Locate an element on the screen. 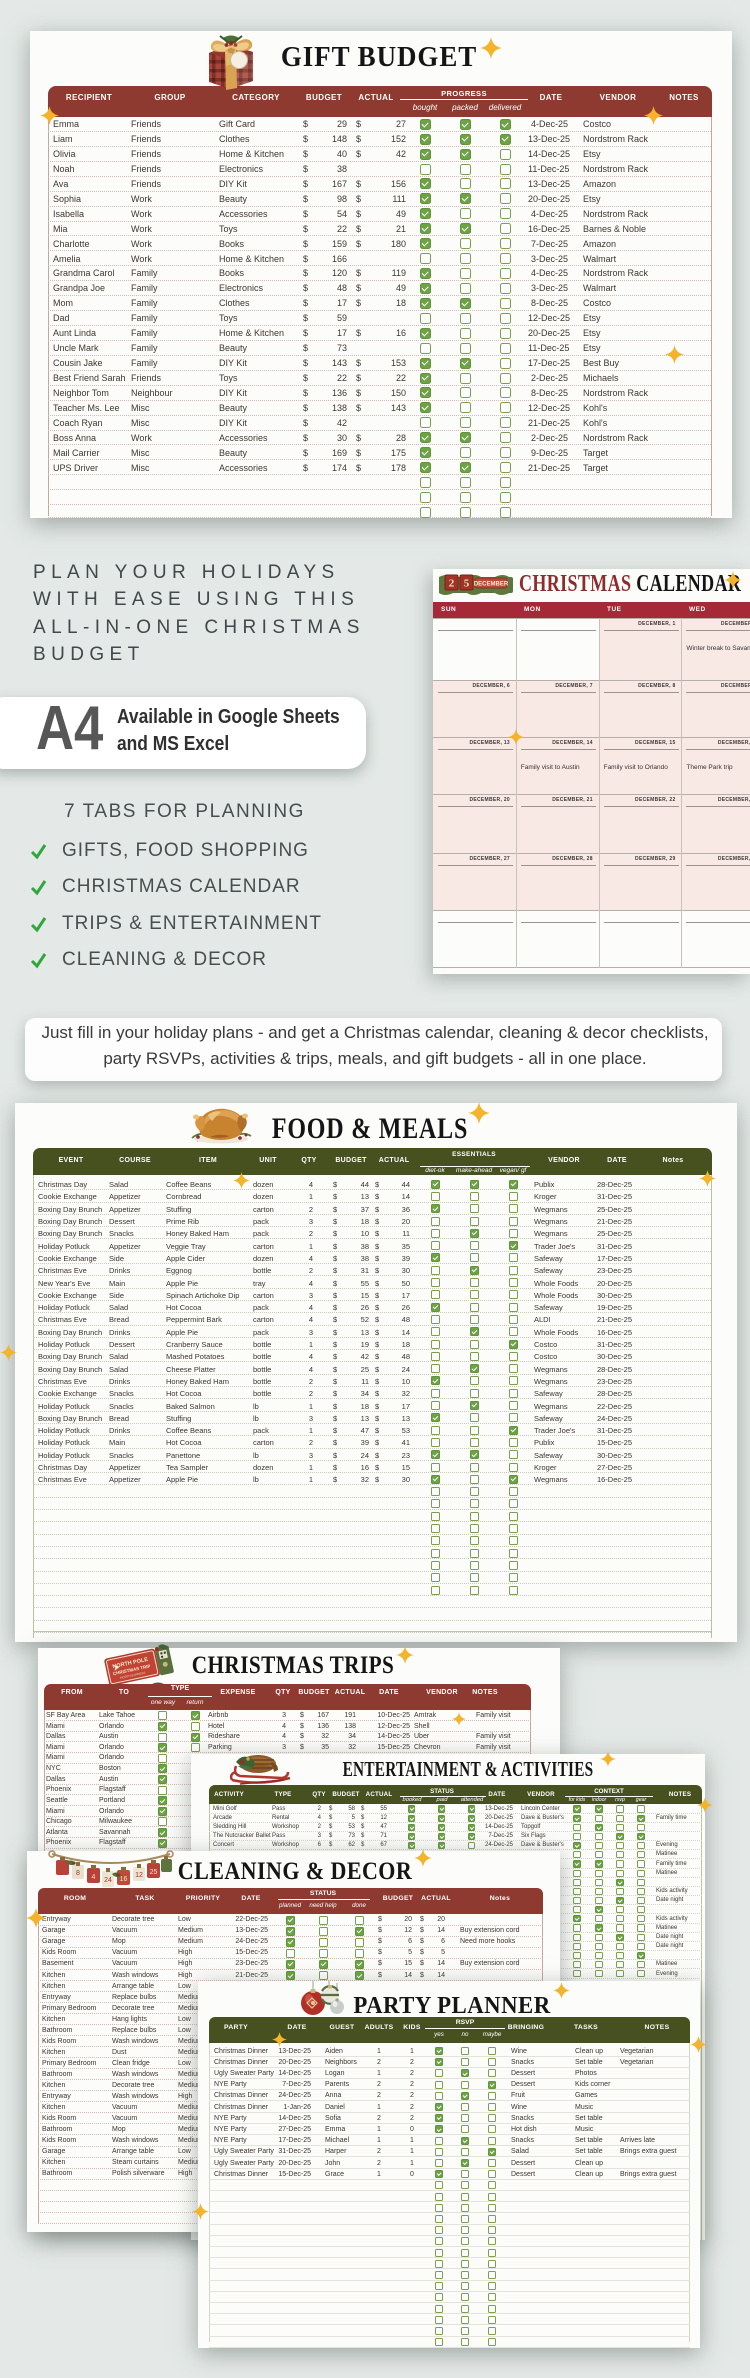 Image resolution: width=750 pixels, height=2378 pixels. svg-text: 5 is located at coordinates (467, 584).